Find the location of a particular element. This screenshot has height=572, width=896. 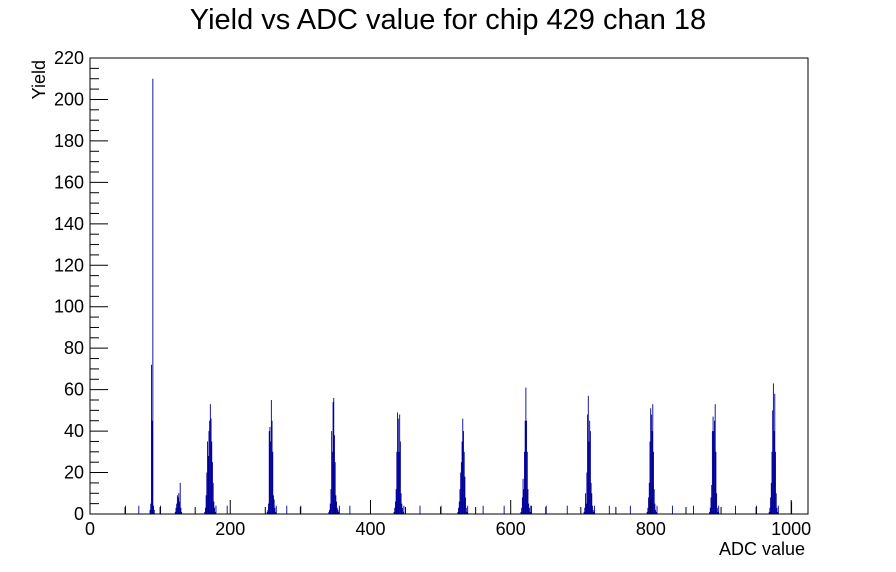

y-tick-label: 40 is located at coordinates (74, 431).